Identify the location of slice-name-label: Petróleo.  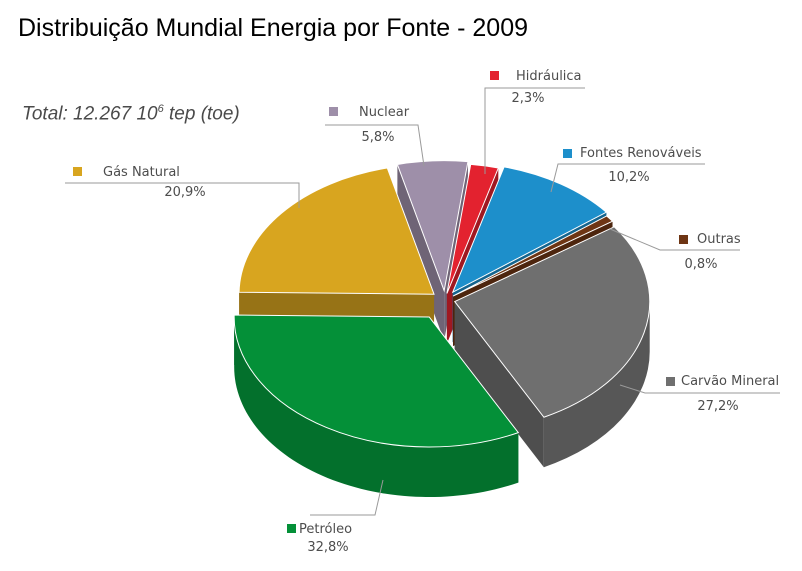
(325, 529).